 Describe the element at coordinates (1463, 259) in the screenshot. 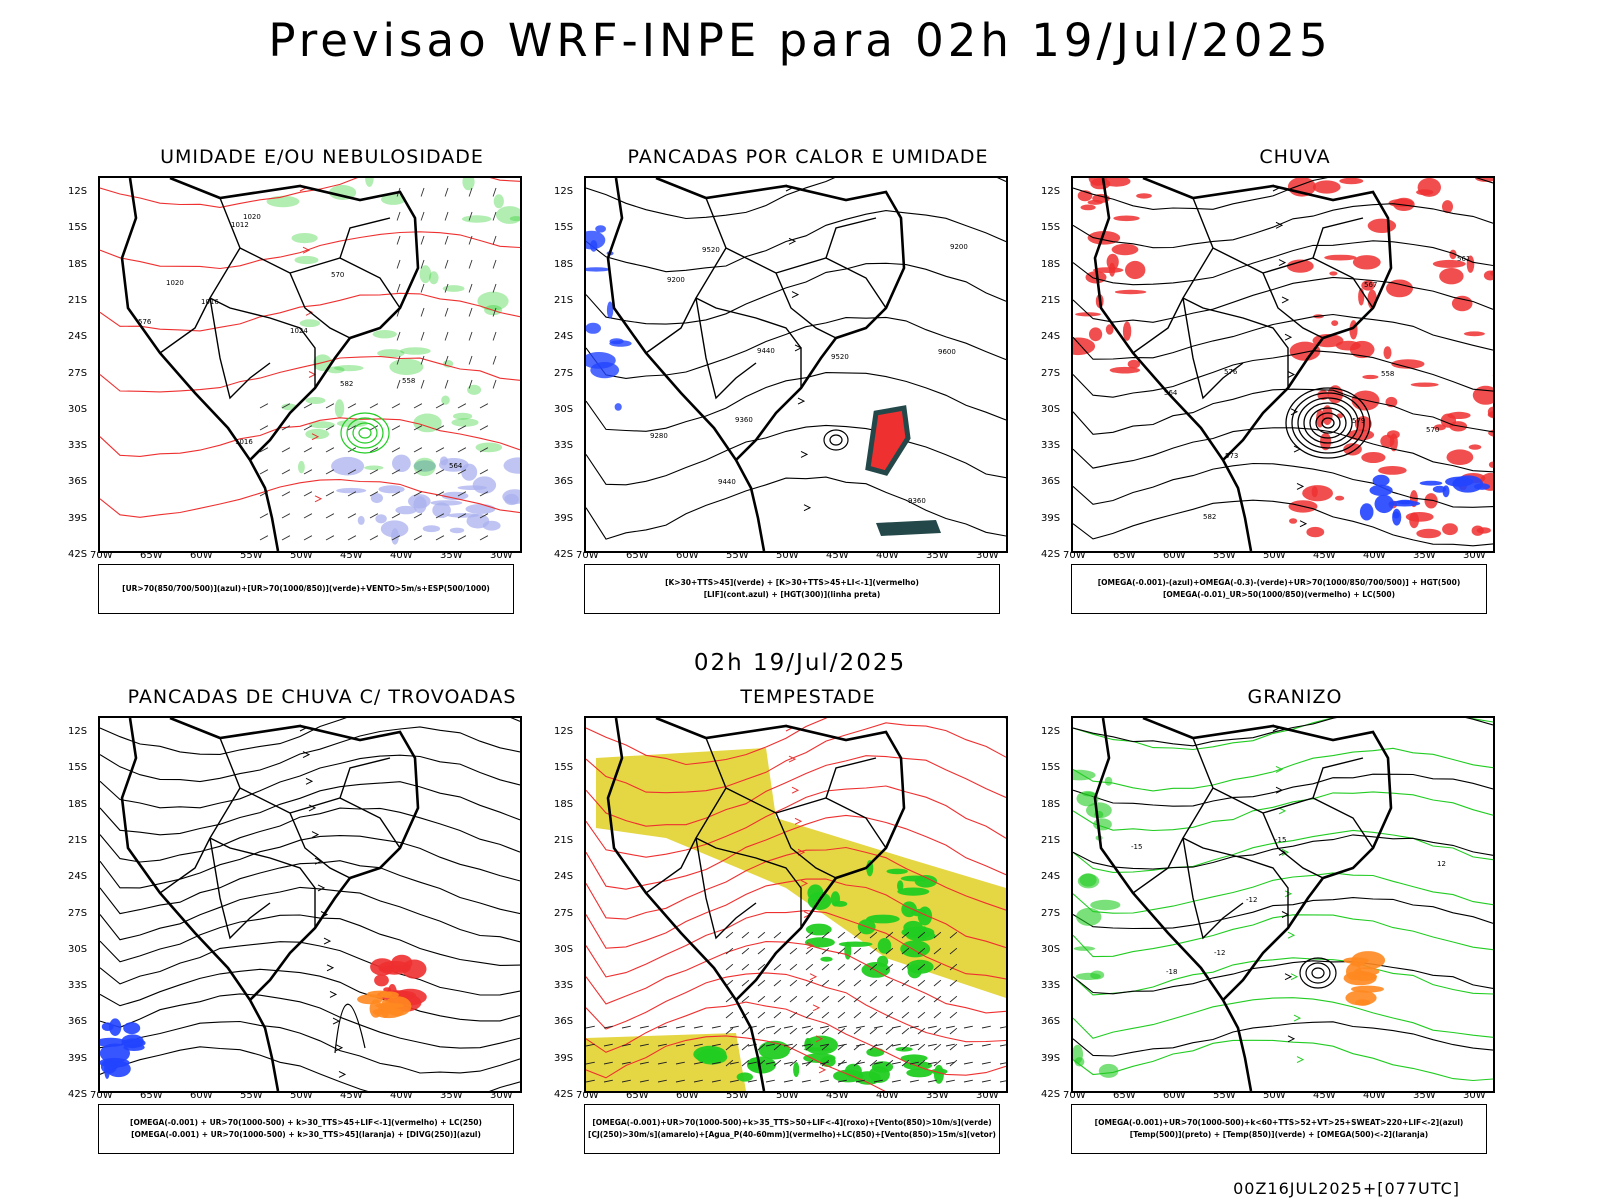

I see `contour-label: 561` at that location.